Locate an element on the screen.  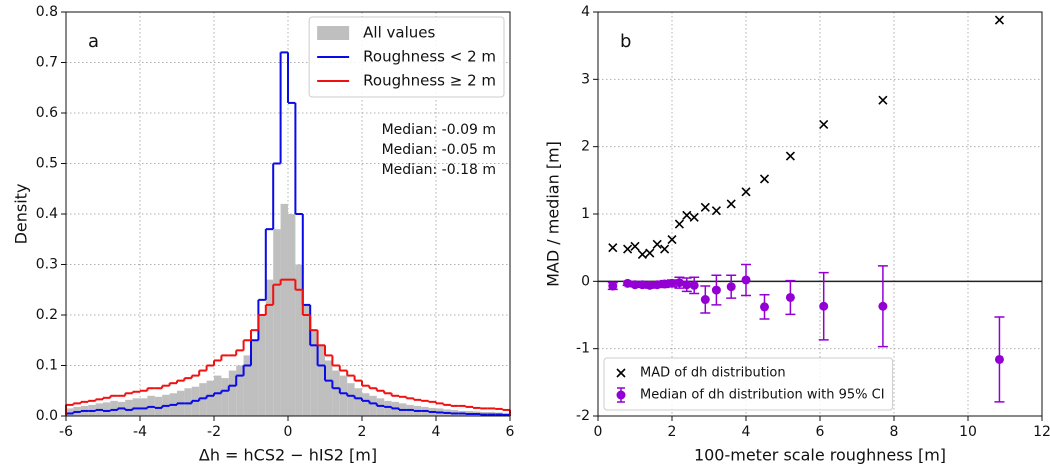
y-tick-label: 0.2 is located at coordinates (47, 315).